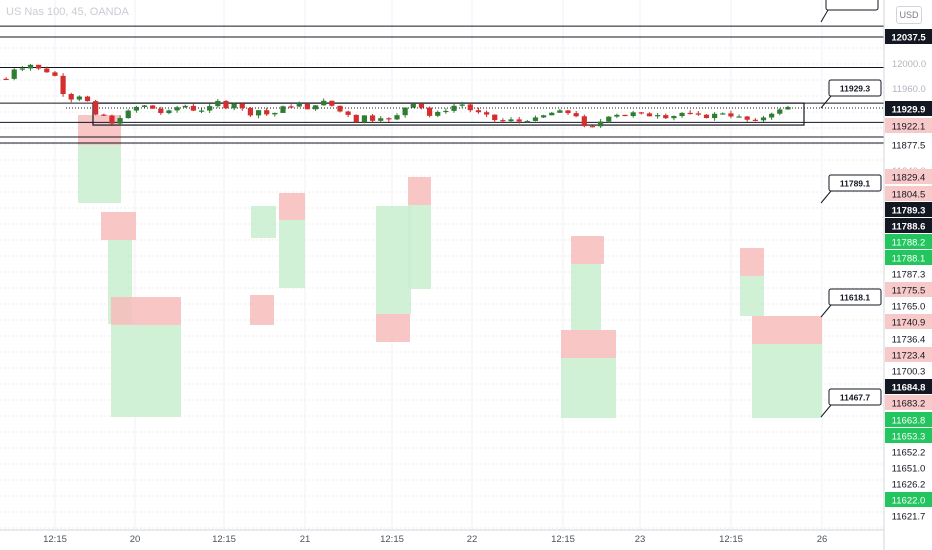  Describe the element at coordinates (909, 89) in the screenshot. I see `axis-tick-label: 11960.0` at that location.